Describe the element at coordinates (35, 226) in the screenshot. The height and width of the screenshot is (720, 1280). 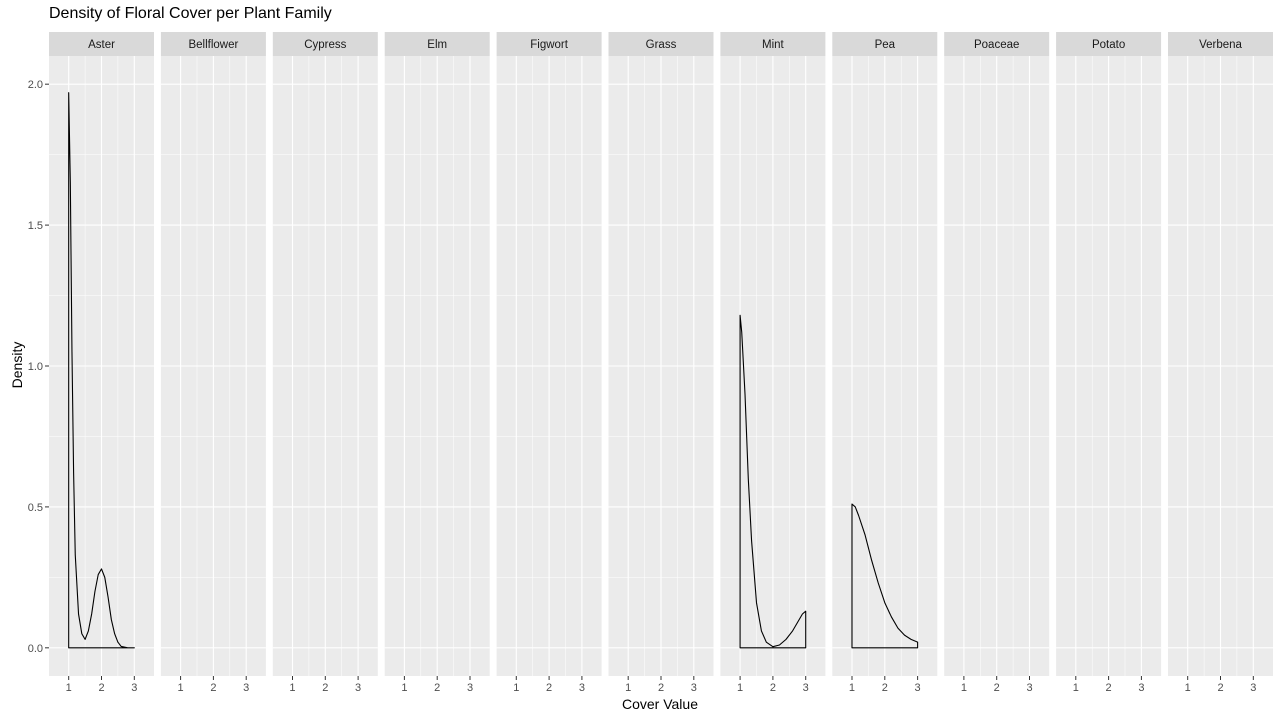
I see `y-tick-label: 1.5` at that location.